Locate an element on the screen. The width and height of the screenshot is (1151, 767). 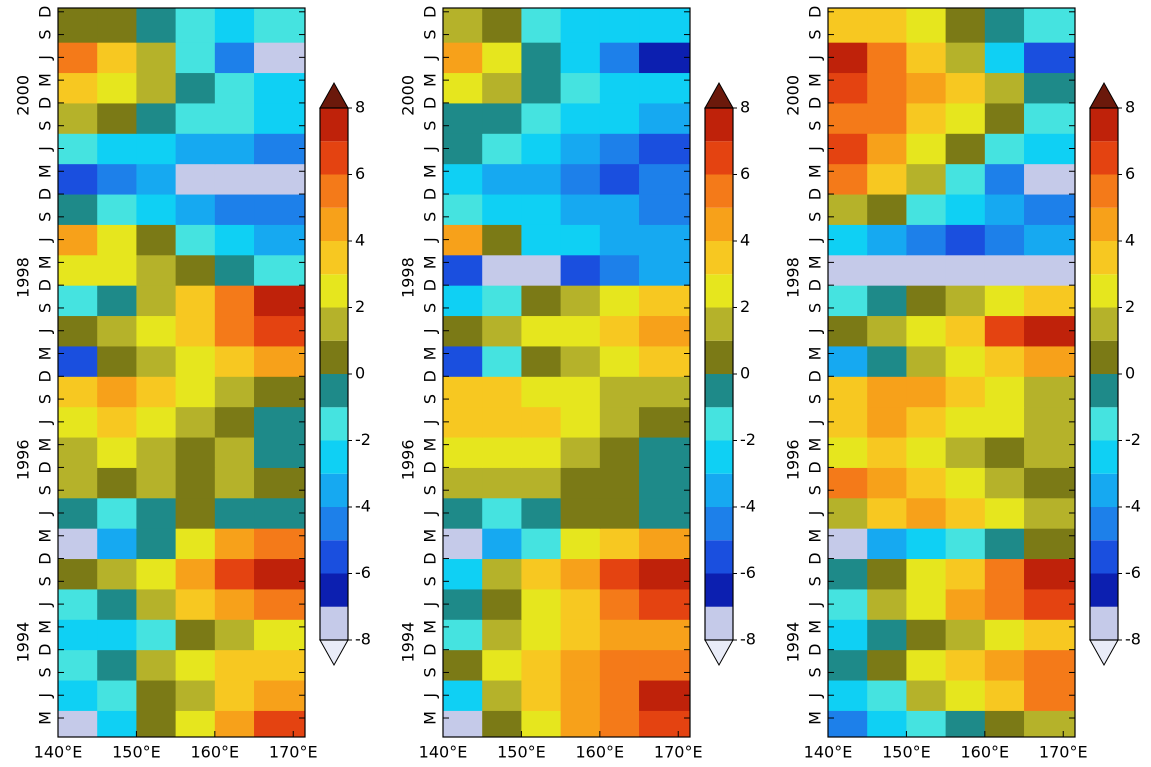
colorbar: -8 -6 -4 -2 0 2 4 6 8 is located at coordinates (345, 374).